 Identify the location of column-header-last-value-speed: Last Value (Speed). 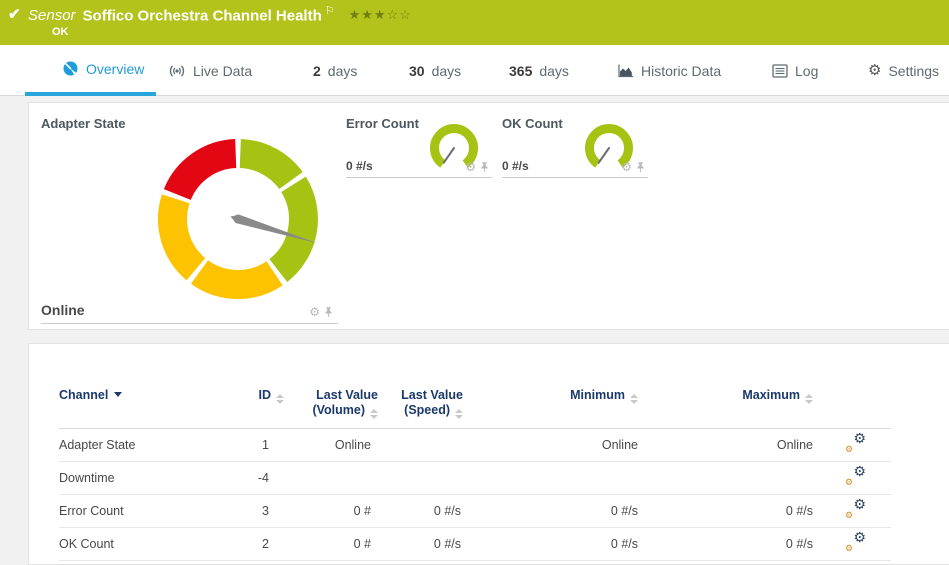
(432, 403).